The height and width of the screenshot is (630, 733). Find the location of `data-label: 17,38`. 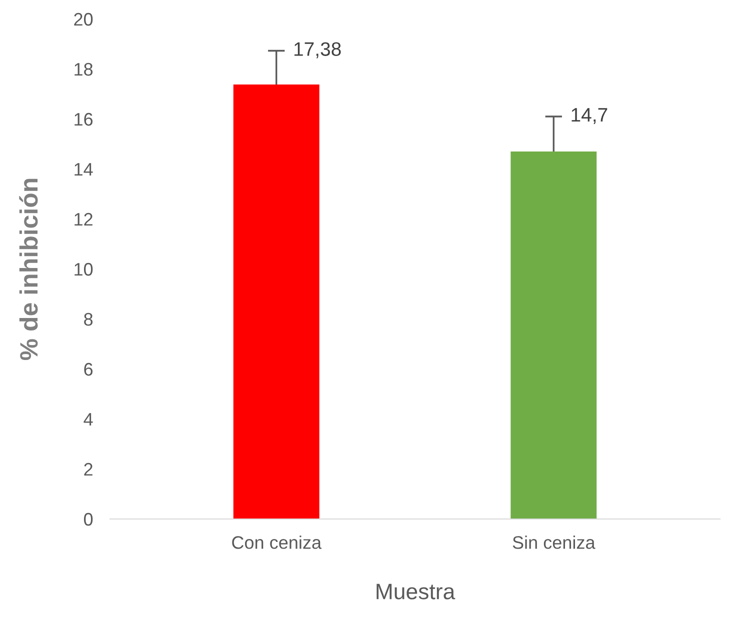

data-label: 17,38 is located at coordinates (317, 50).